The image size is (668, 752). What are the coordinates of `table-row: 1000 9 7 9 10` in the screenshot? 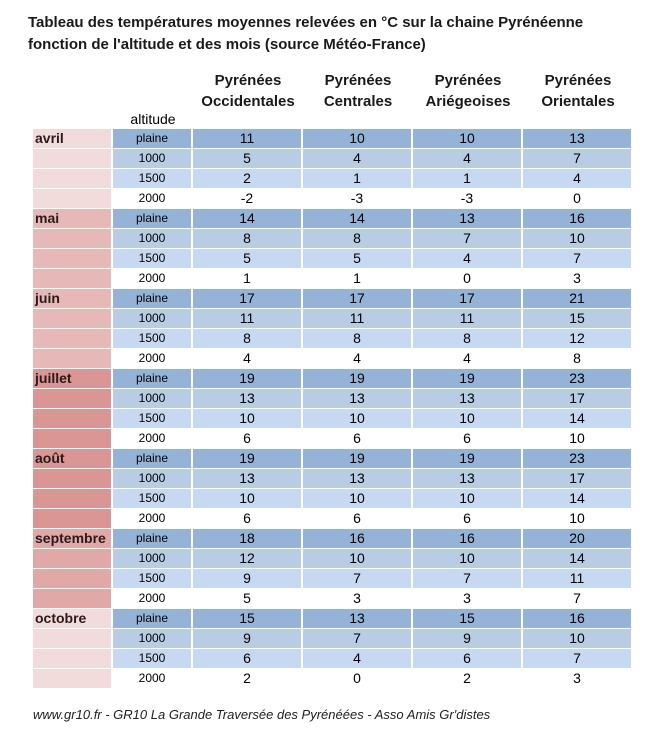 It's located at (333, 639).